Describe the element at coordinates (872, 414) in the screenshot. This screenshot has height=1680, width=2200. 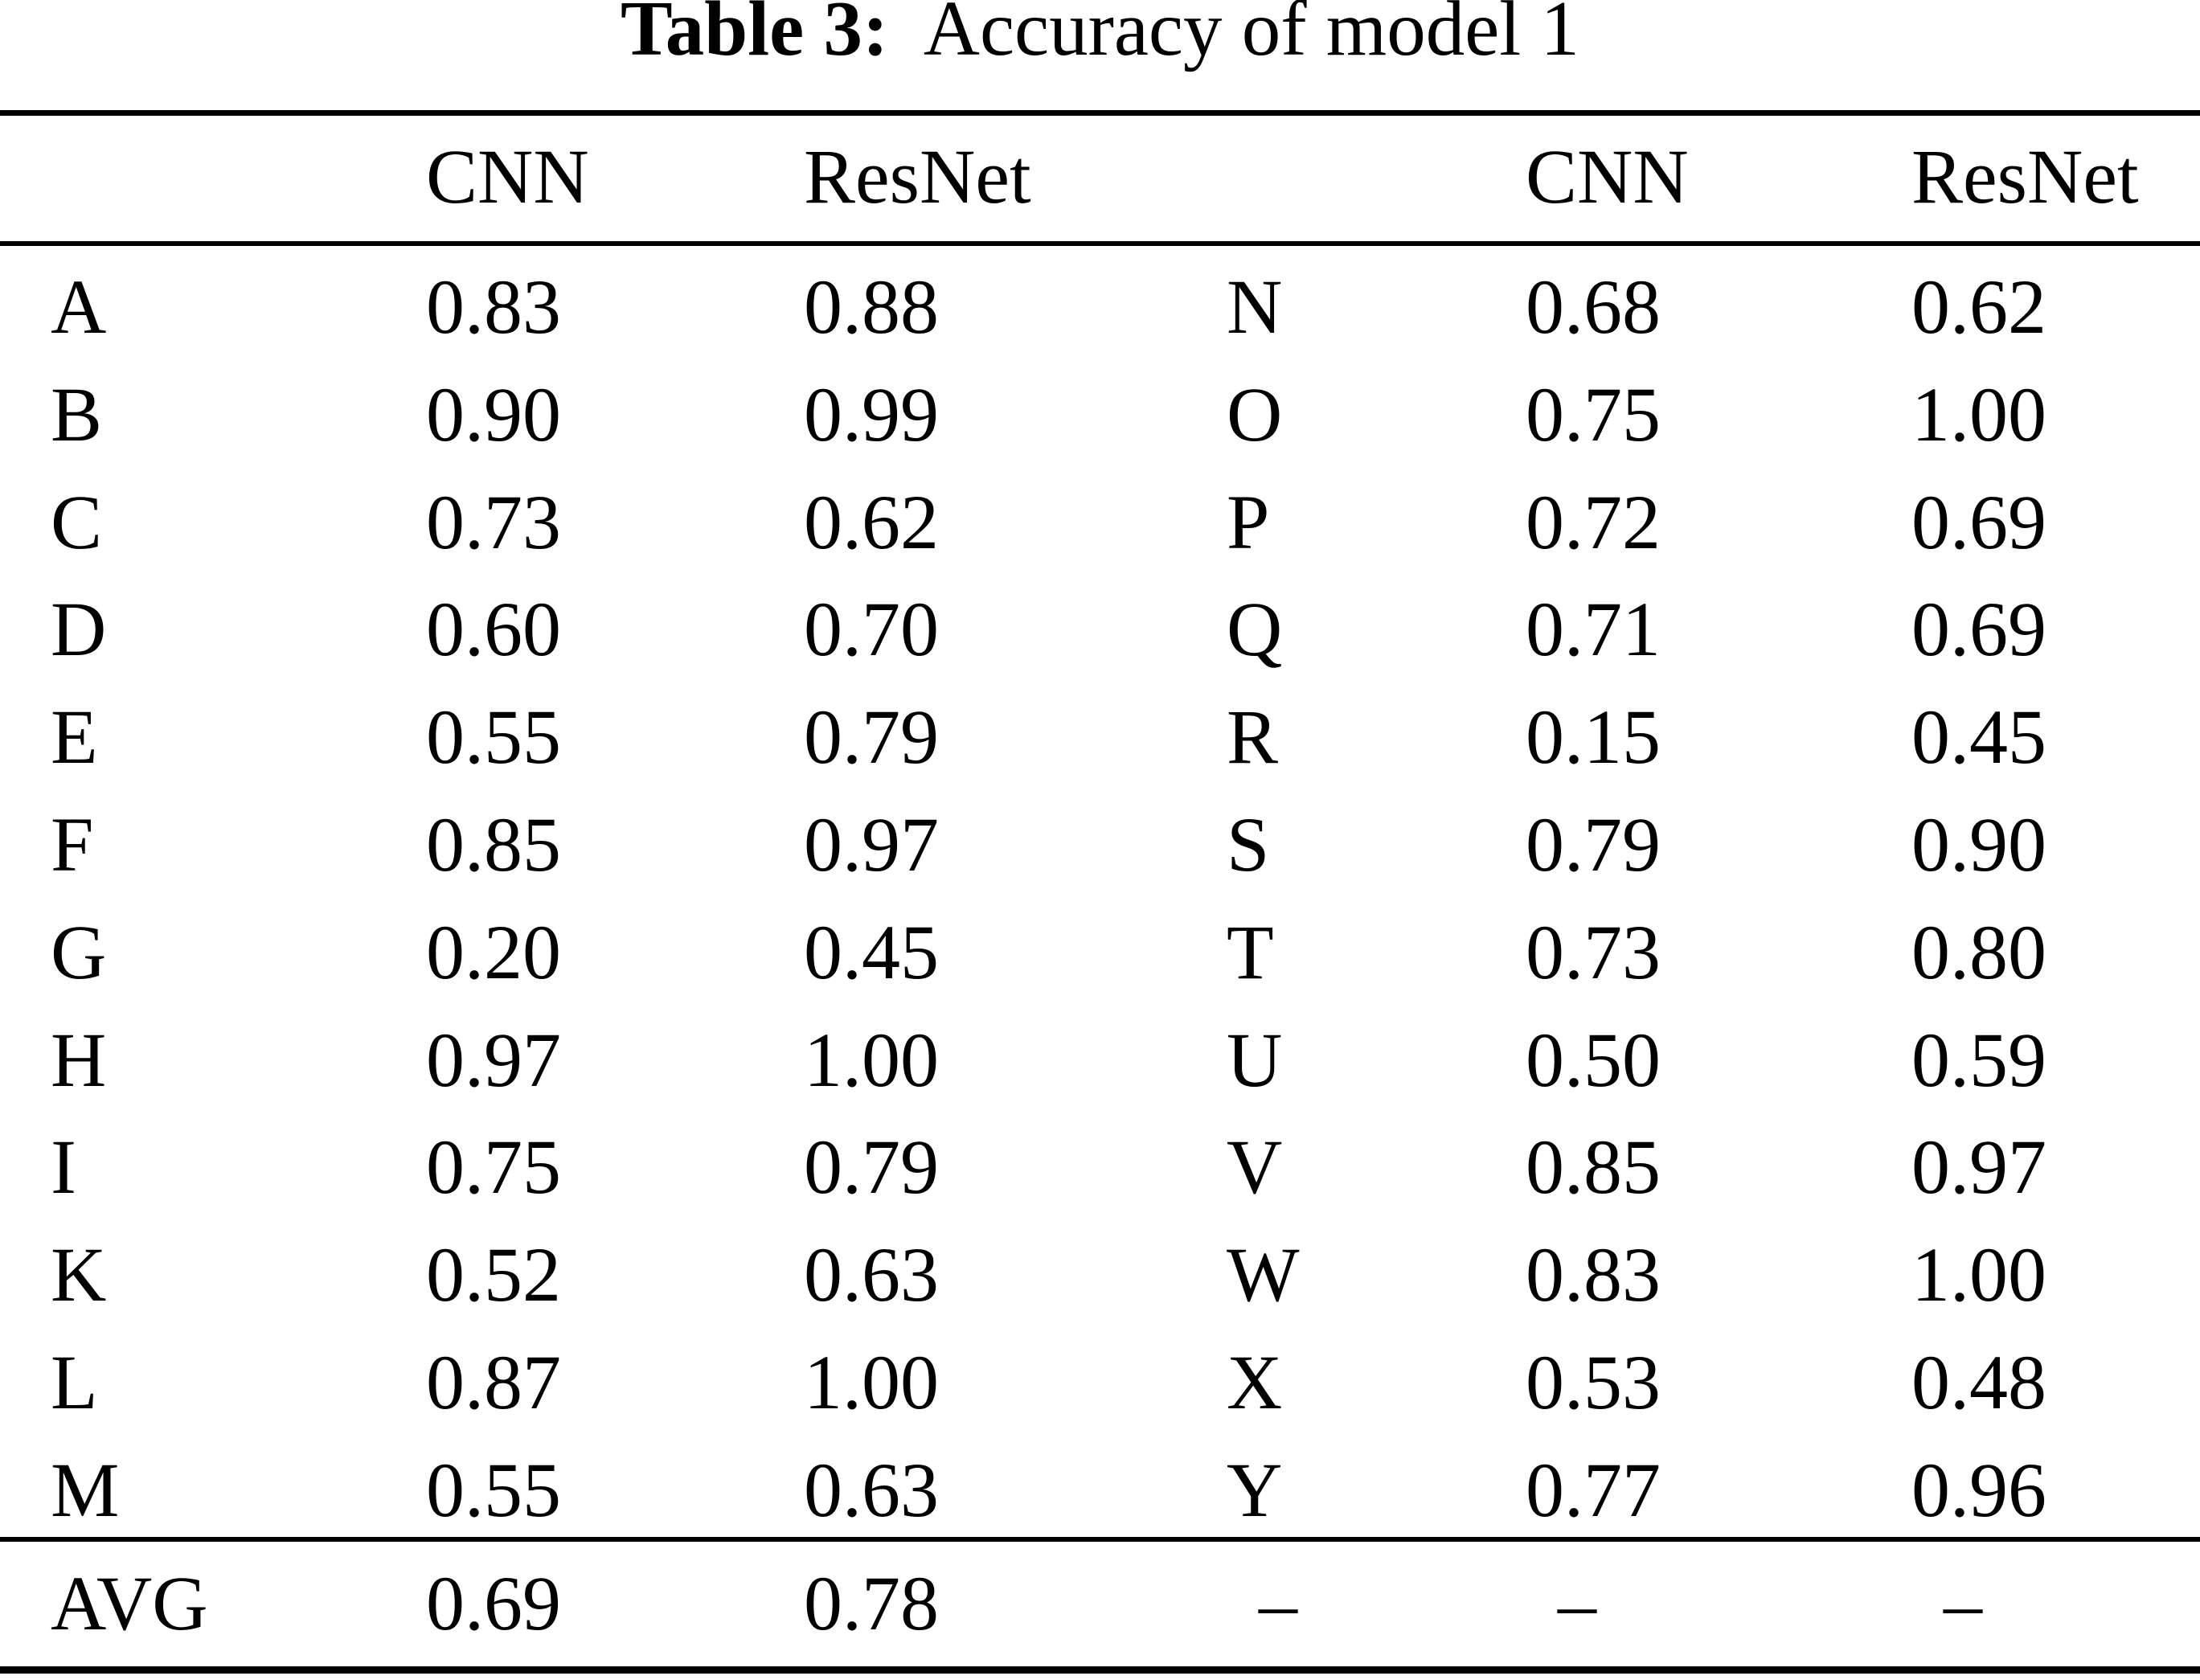
I see `value-resnet-left: 0.99` at that location.